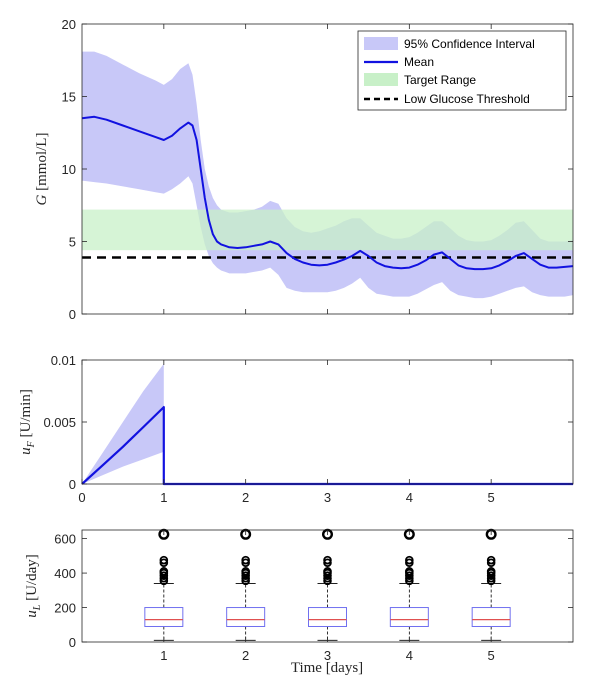 The image size is (598, 682). Describe the element at coordinates (440, 80) in the screenshot. I see `legend-target-label: Target Range` at that location.